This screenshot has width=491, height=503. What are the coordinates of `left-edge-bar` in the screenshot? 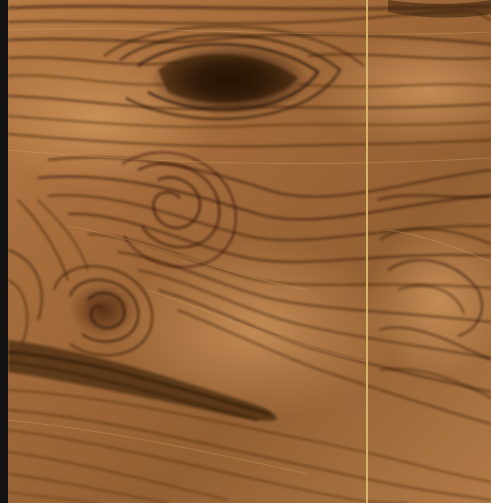 It's located at (4, 251).